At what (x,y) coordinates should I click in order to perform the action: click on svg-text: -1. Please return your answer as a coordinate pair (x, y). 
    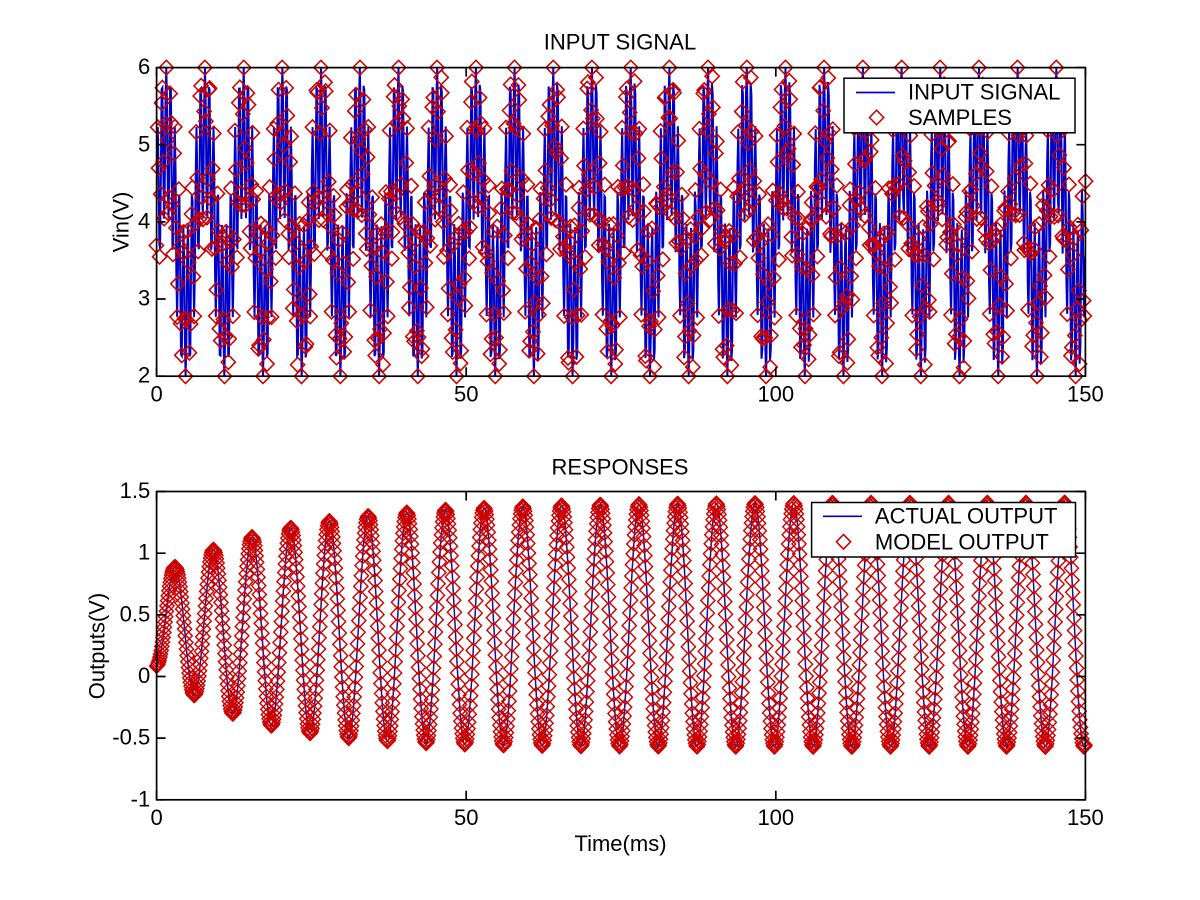
    Looking at the image, I should click on (141, 798).